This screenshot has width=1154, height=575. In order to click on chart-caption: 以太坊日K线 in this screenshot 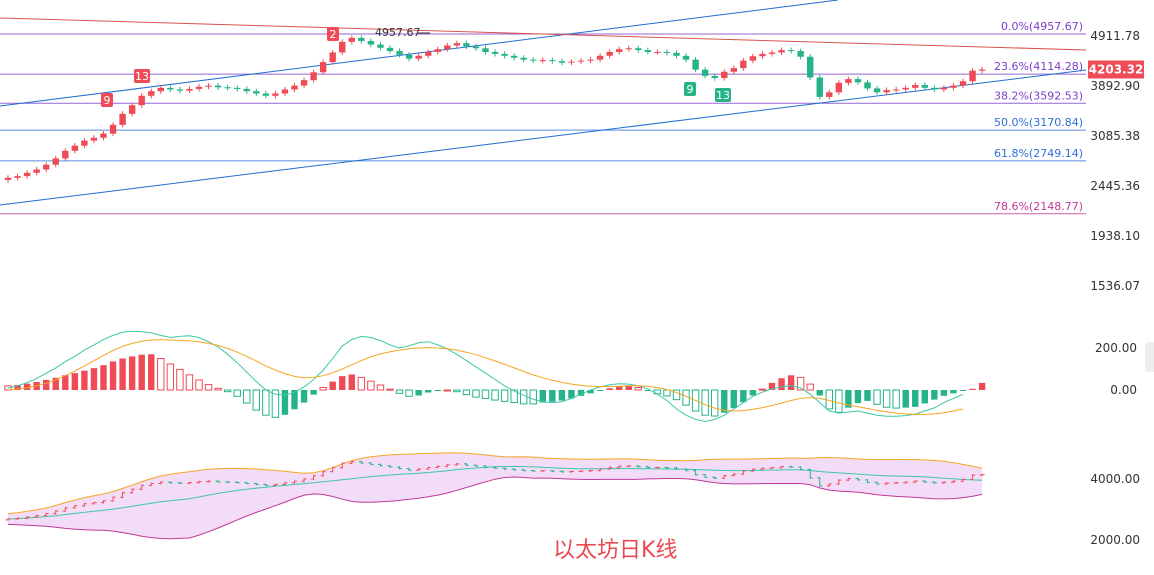, I will do `click(615, 550)`.